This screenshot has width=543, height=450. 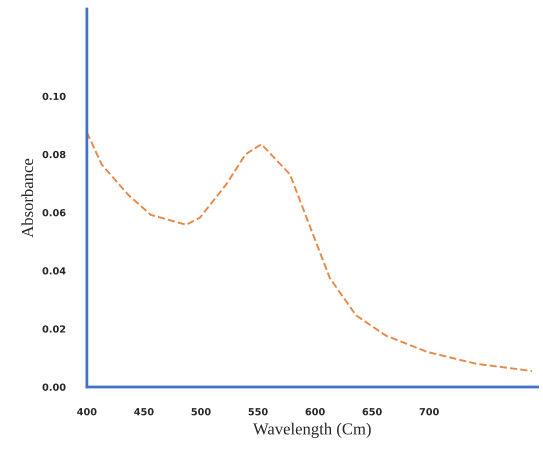 I want to click on x-tick-label: 500, so click(x=201, y=412).